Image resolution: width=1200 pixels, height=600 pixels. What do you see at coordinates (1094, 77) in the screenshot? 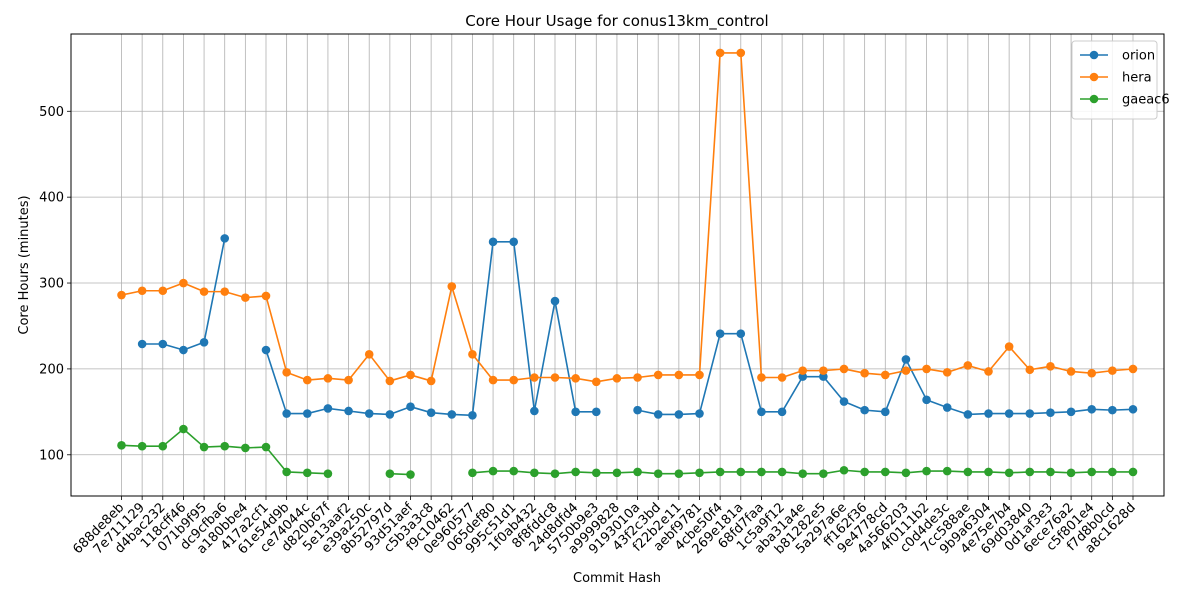
I see `legend-marker-hera` at bounding box center [1094, 77].